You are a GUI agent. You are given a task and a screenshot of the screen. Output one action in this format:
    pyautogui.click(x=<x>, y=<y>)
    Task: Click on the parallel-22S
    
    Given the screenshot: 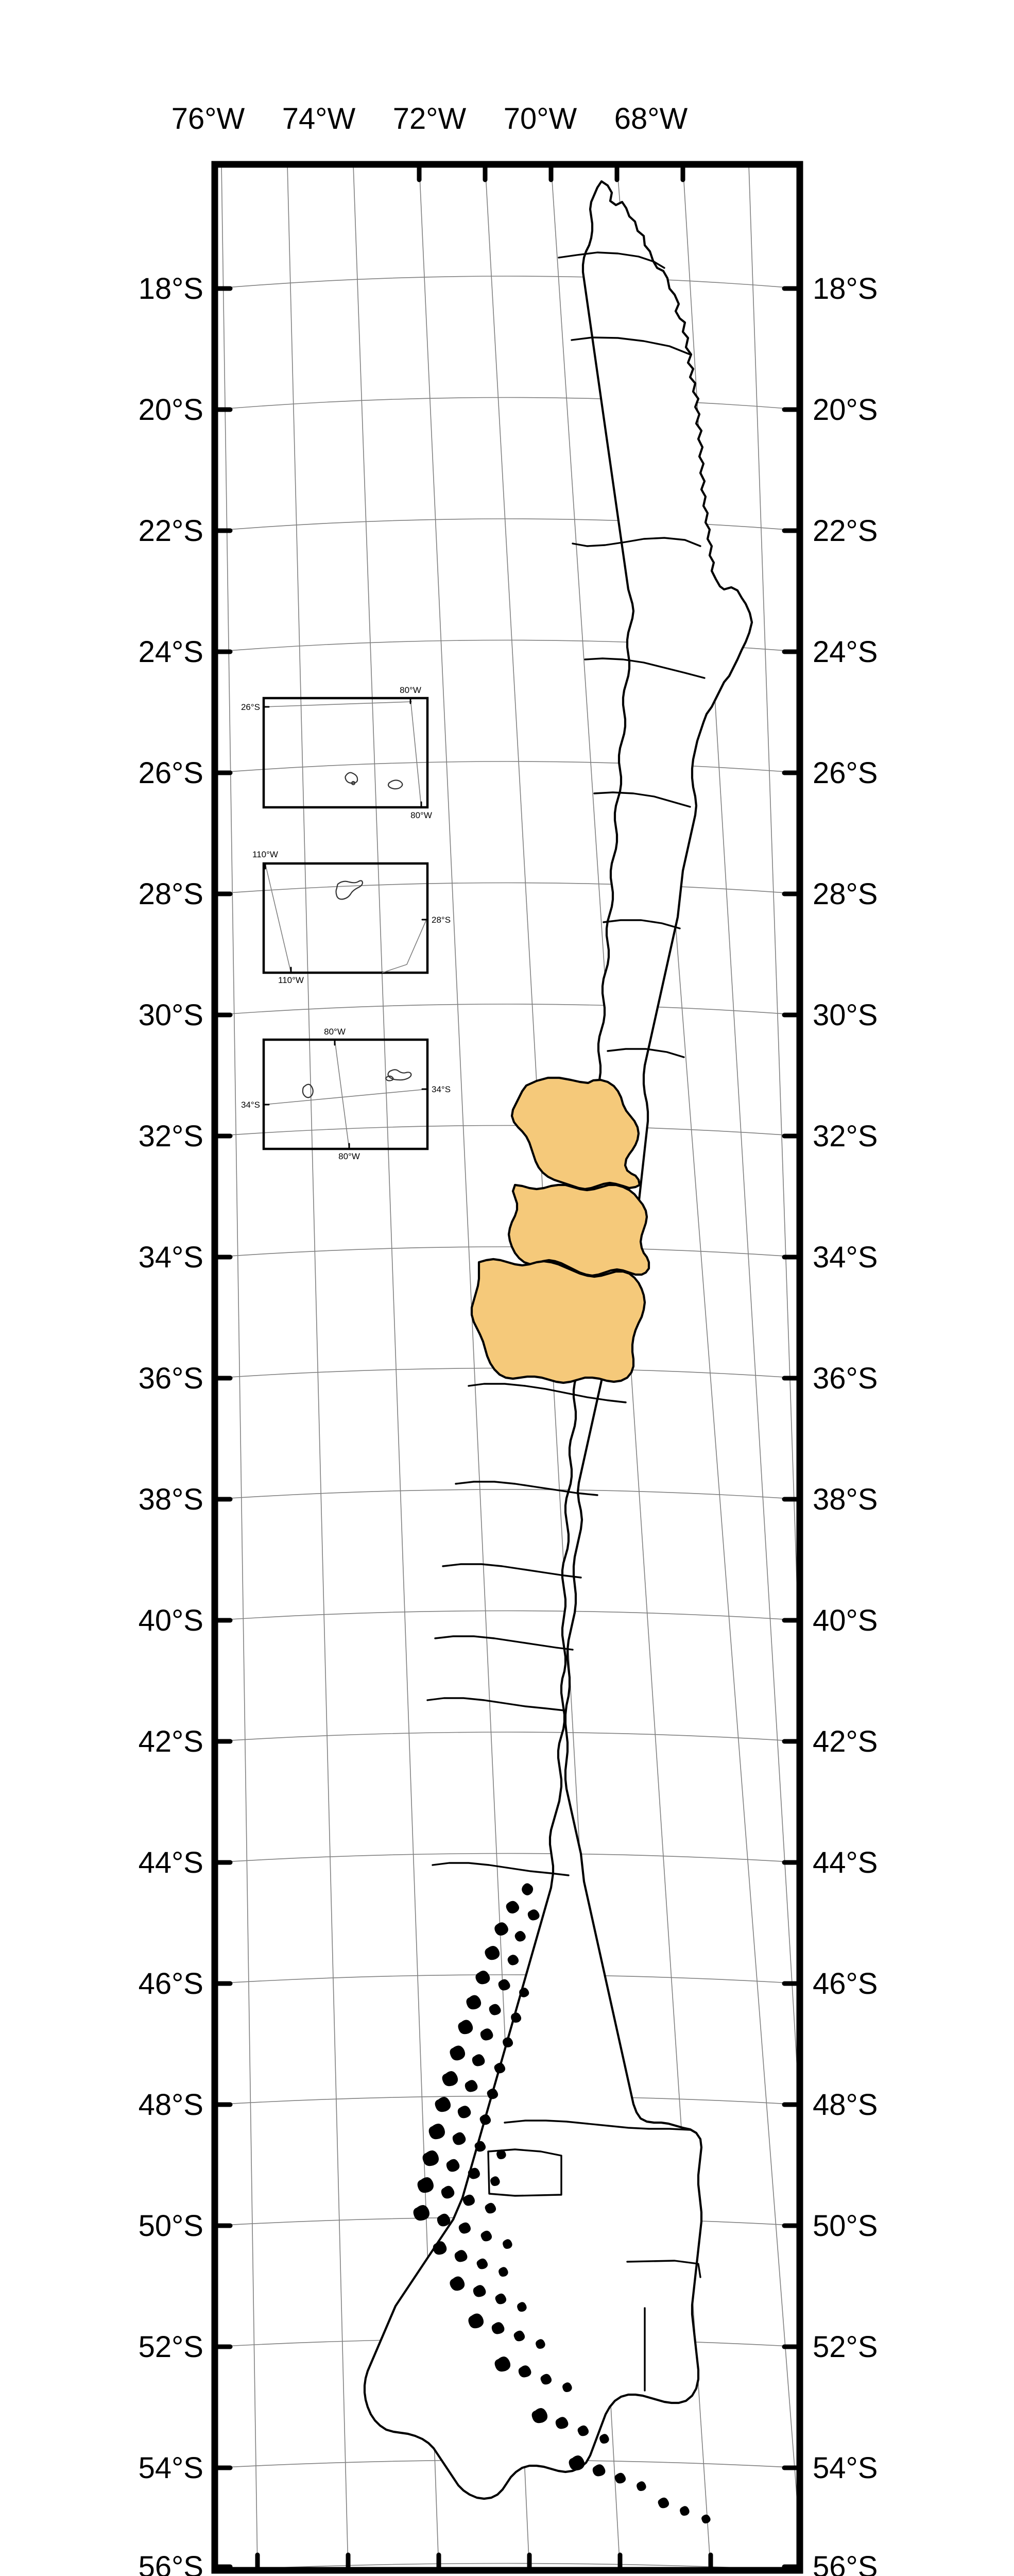 What is the action you would take?
    pyautogui.click(x=508, y=524)
    